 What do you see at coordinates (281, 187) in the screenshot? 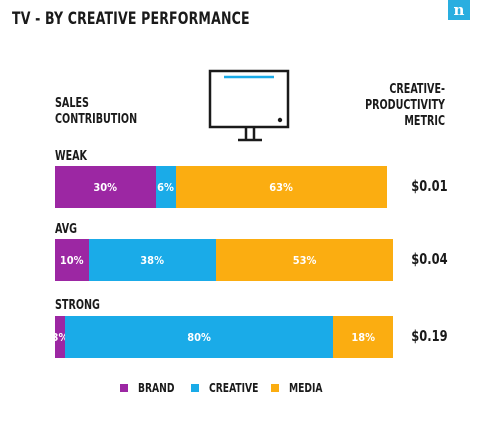
I see `bar-segment-weak-media: 63%` at bounding box center [281, 187].